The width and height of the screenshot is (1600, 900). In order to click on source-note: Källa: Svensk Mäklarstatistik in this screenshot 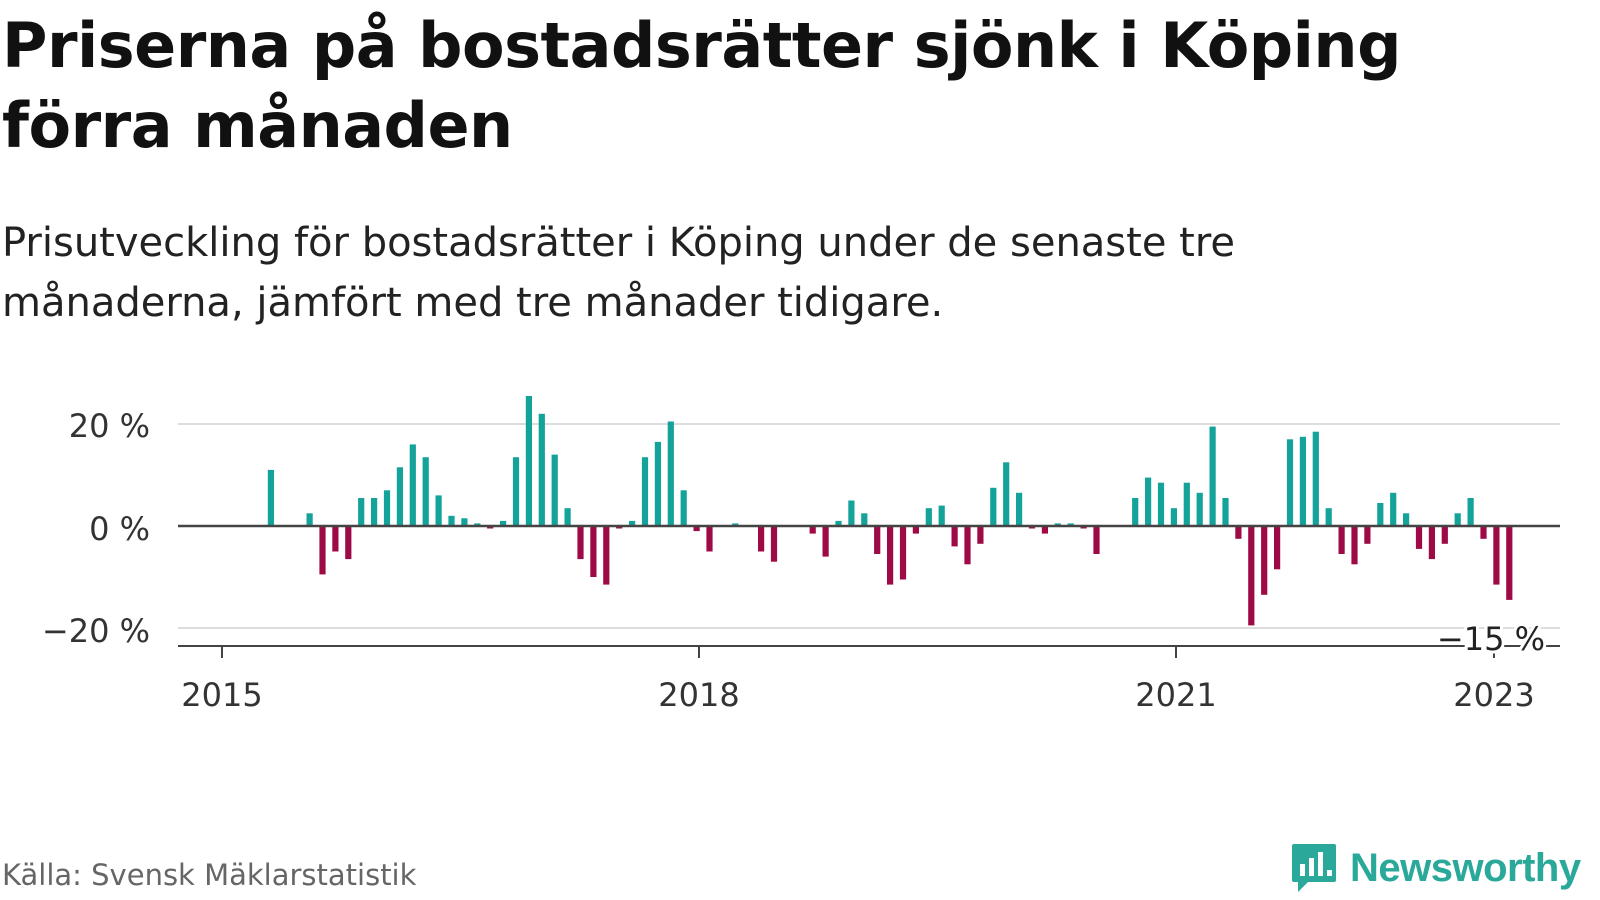, I will do `click(209, 875)`.